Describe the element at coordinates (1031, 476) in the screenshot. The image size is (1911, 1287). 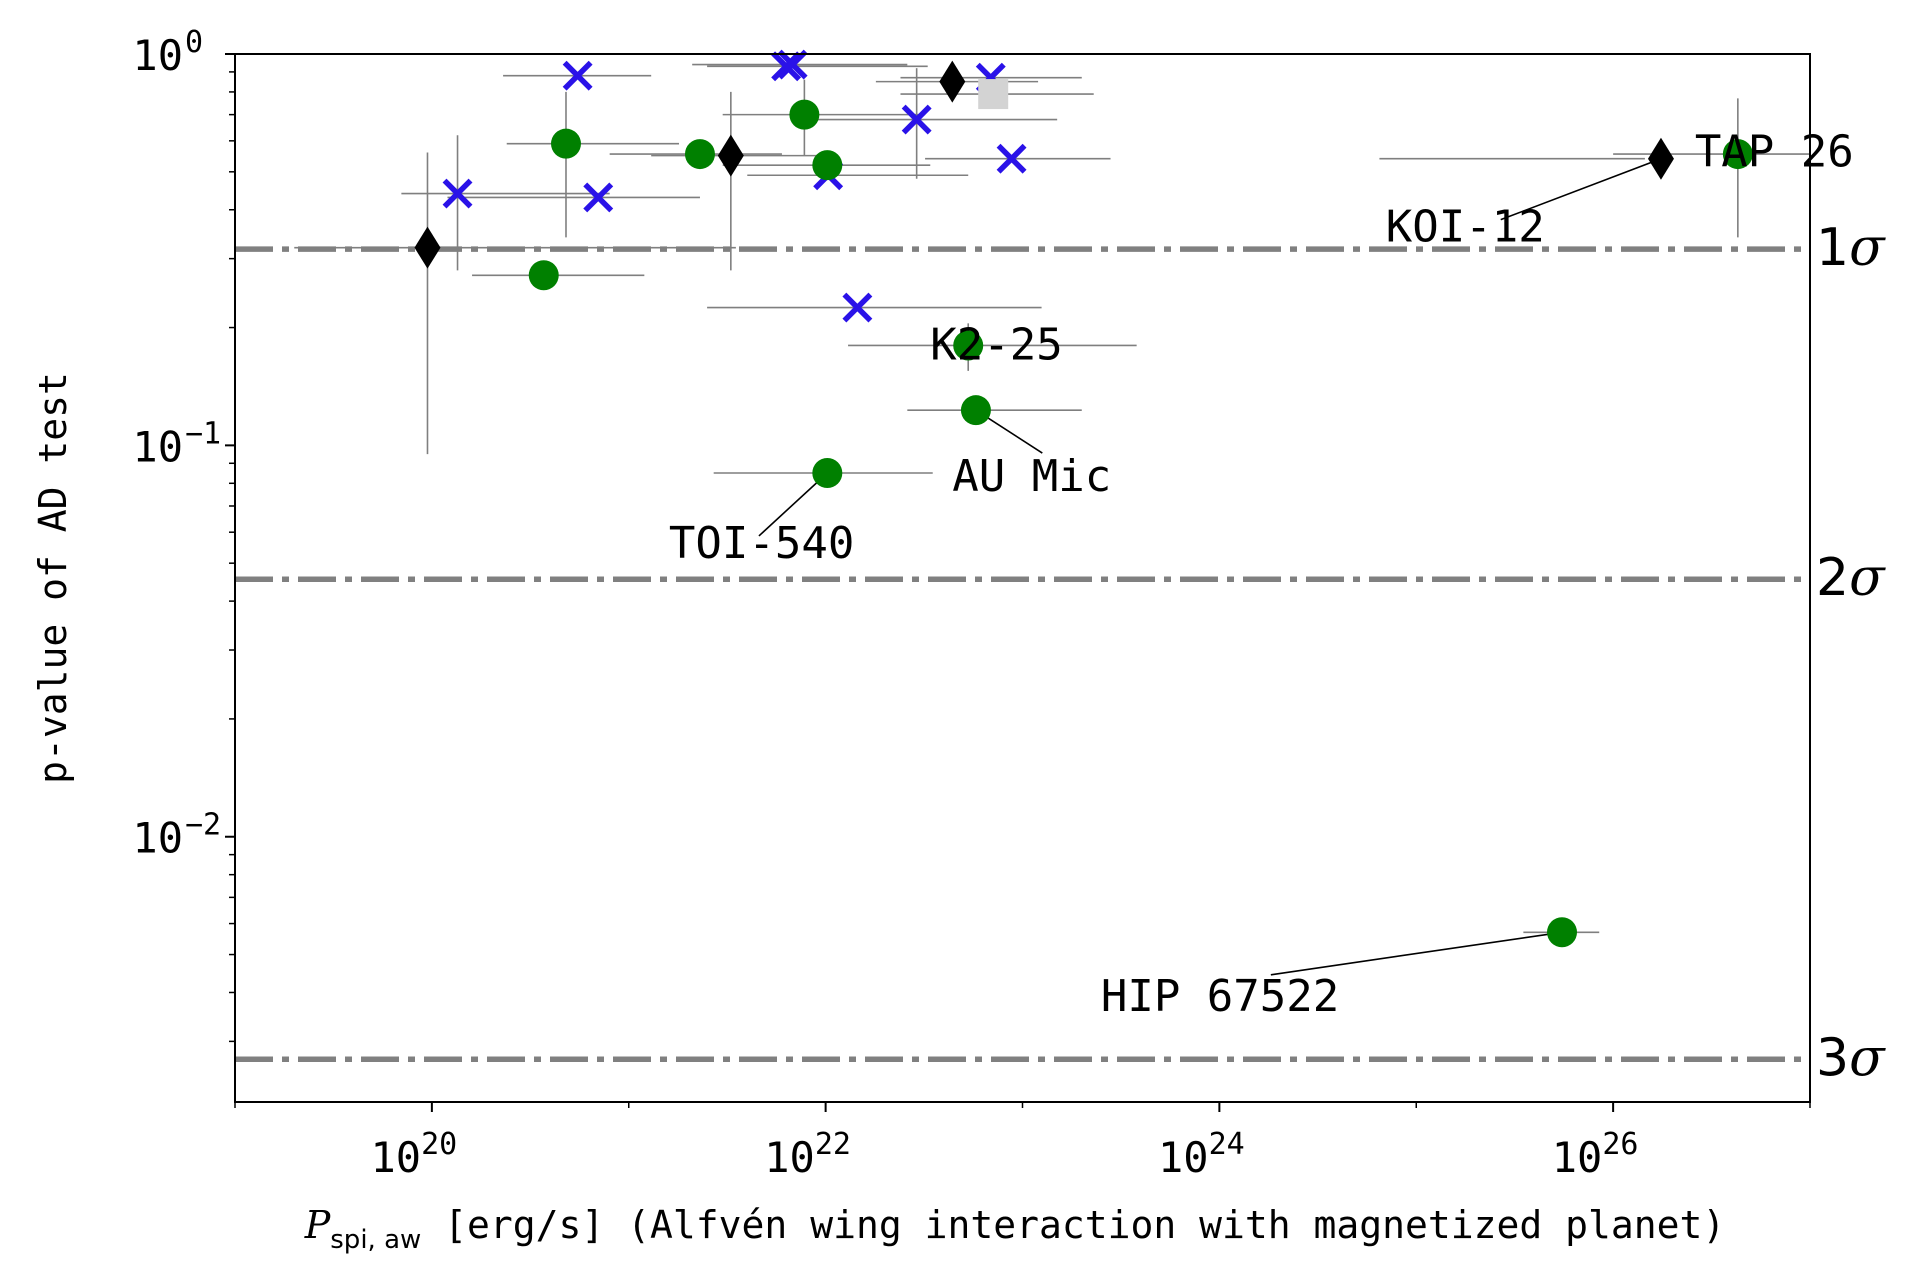
I see `annotation-label: AU Mic` at that location.